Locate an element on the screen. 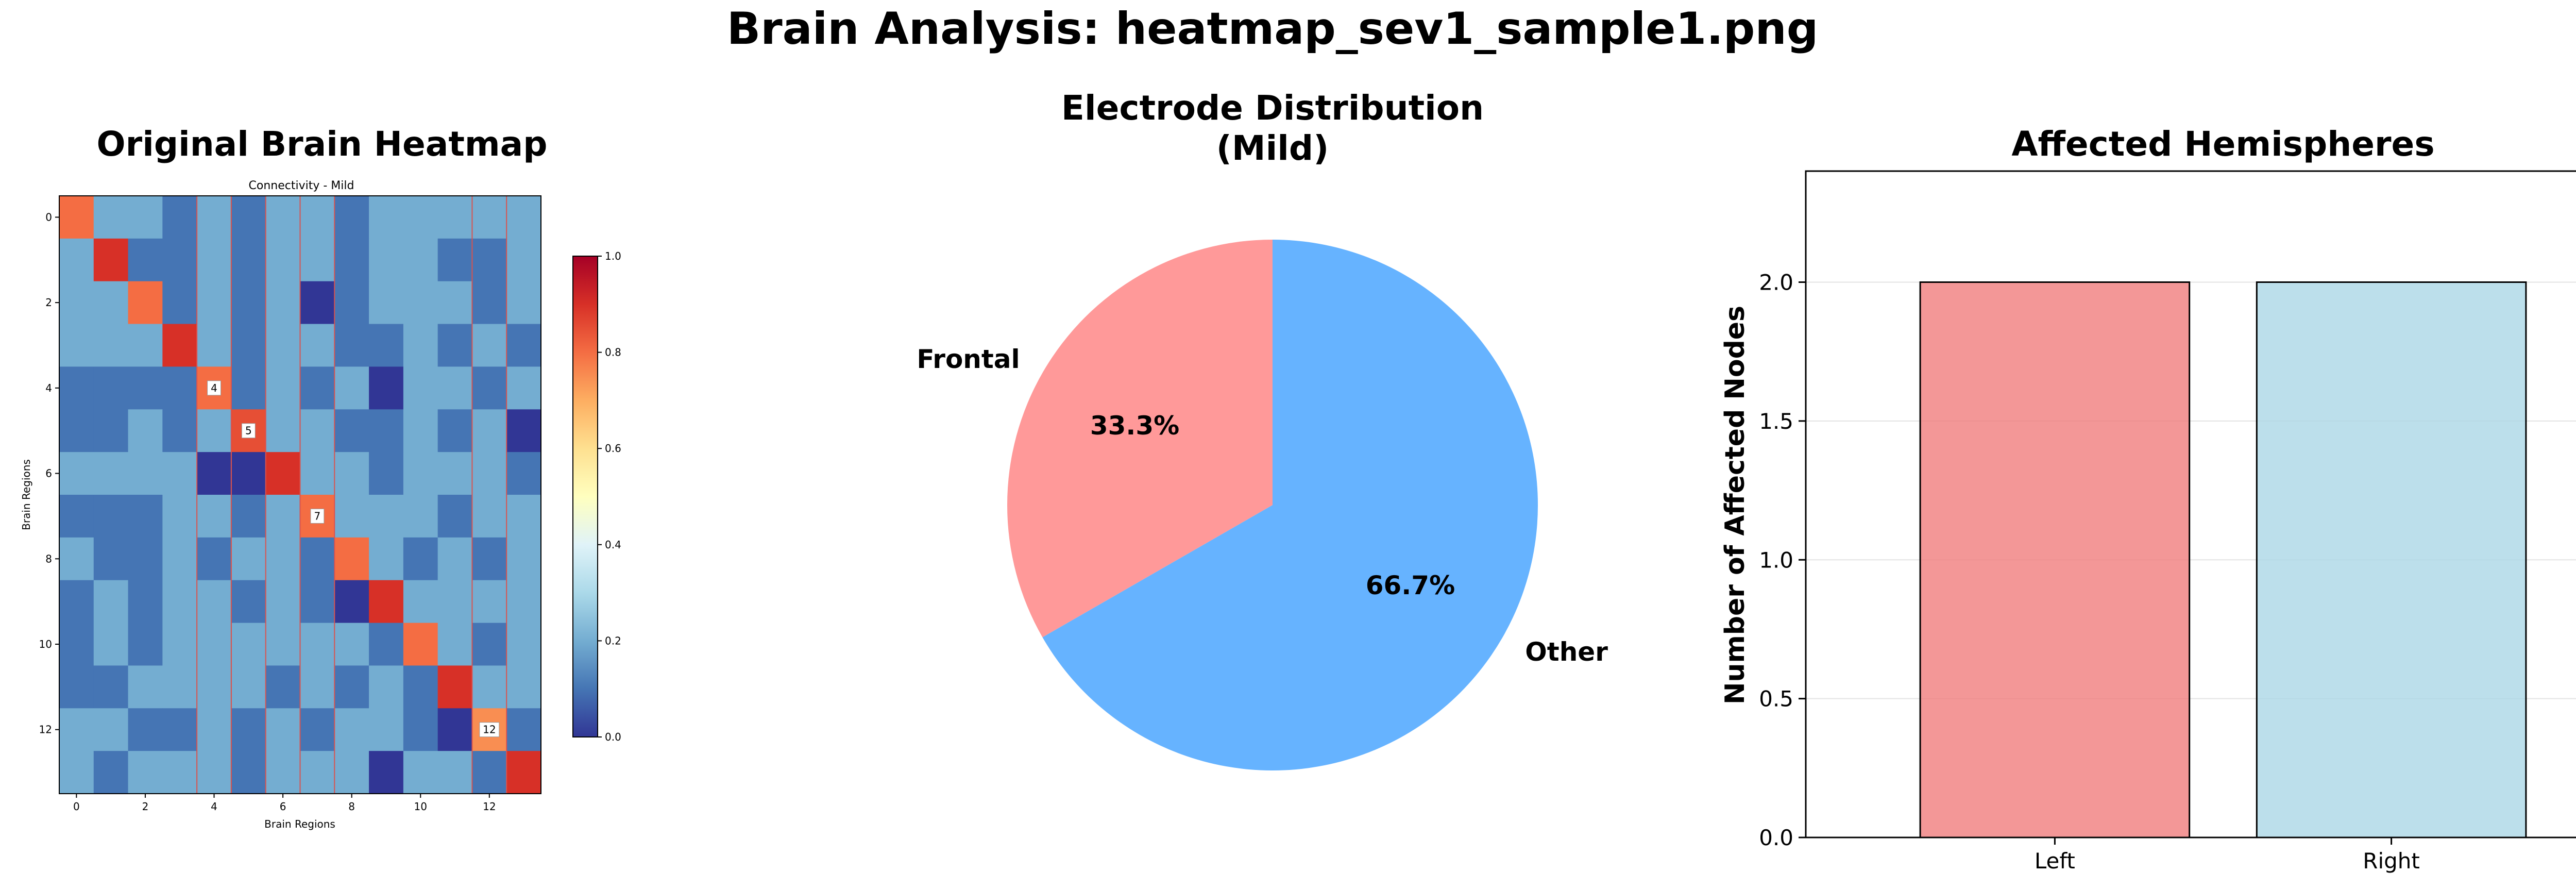 The image size is (2576, 889). heatmap-cell-labels: 4 5 7 12 is located at coordinates (353, 558).